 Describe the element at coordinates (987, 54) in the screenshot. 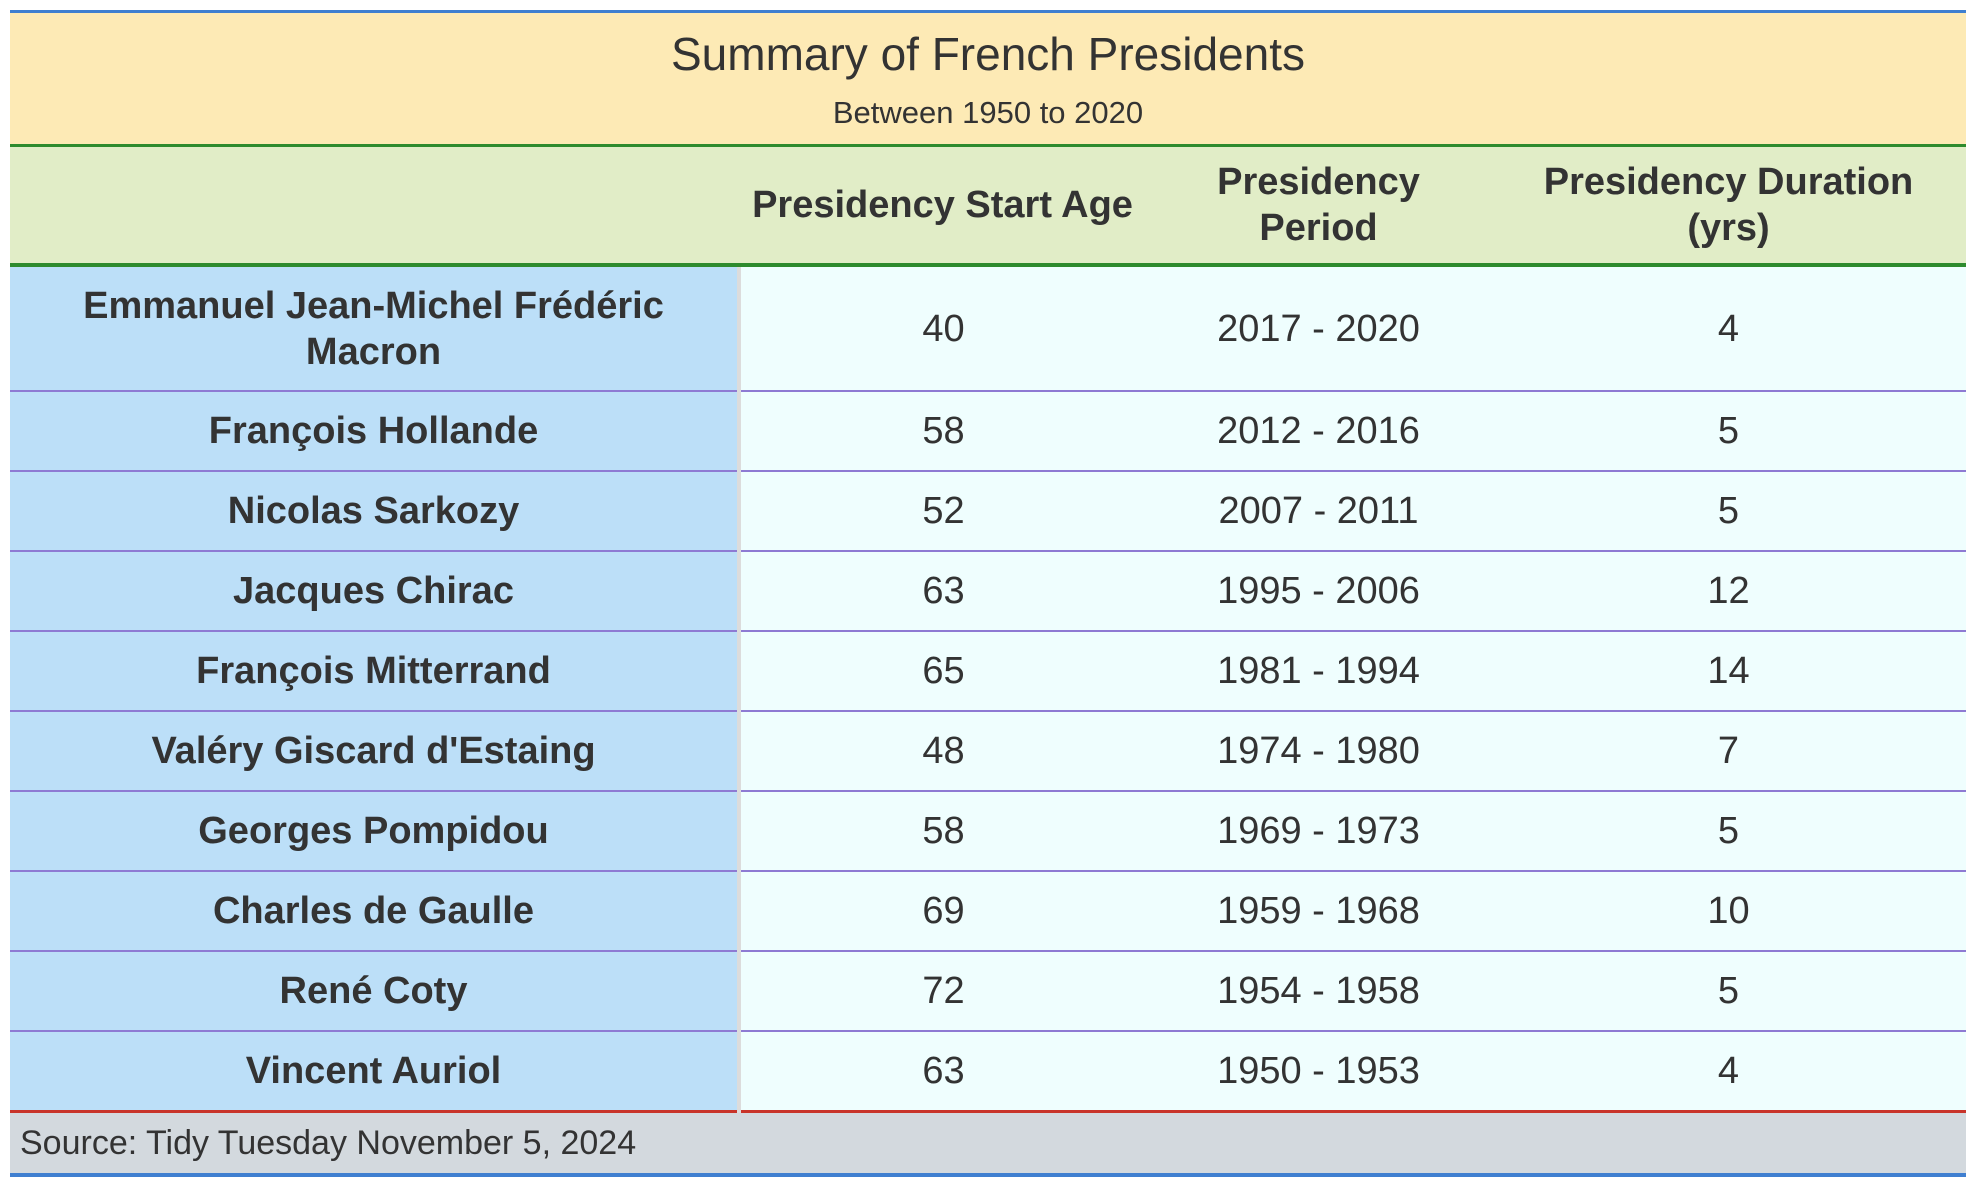

I see `table-title: Summary of French Presidents` at that location.